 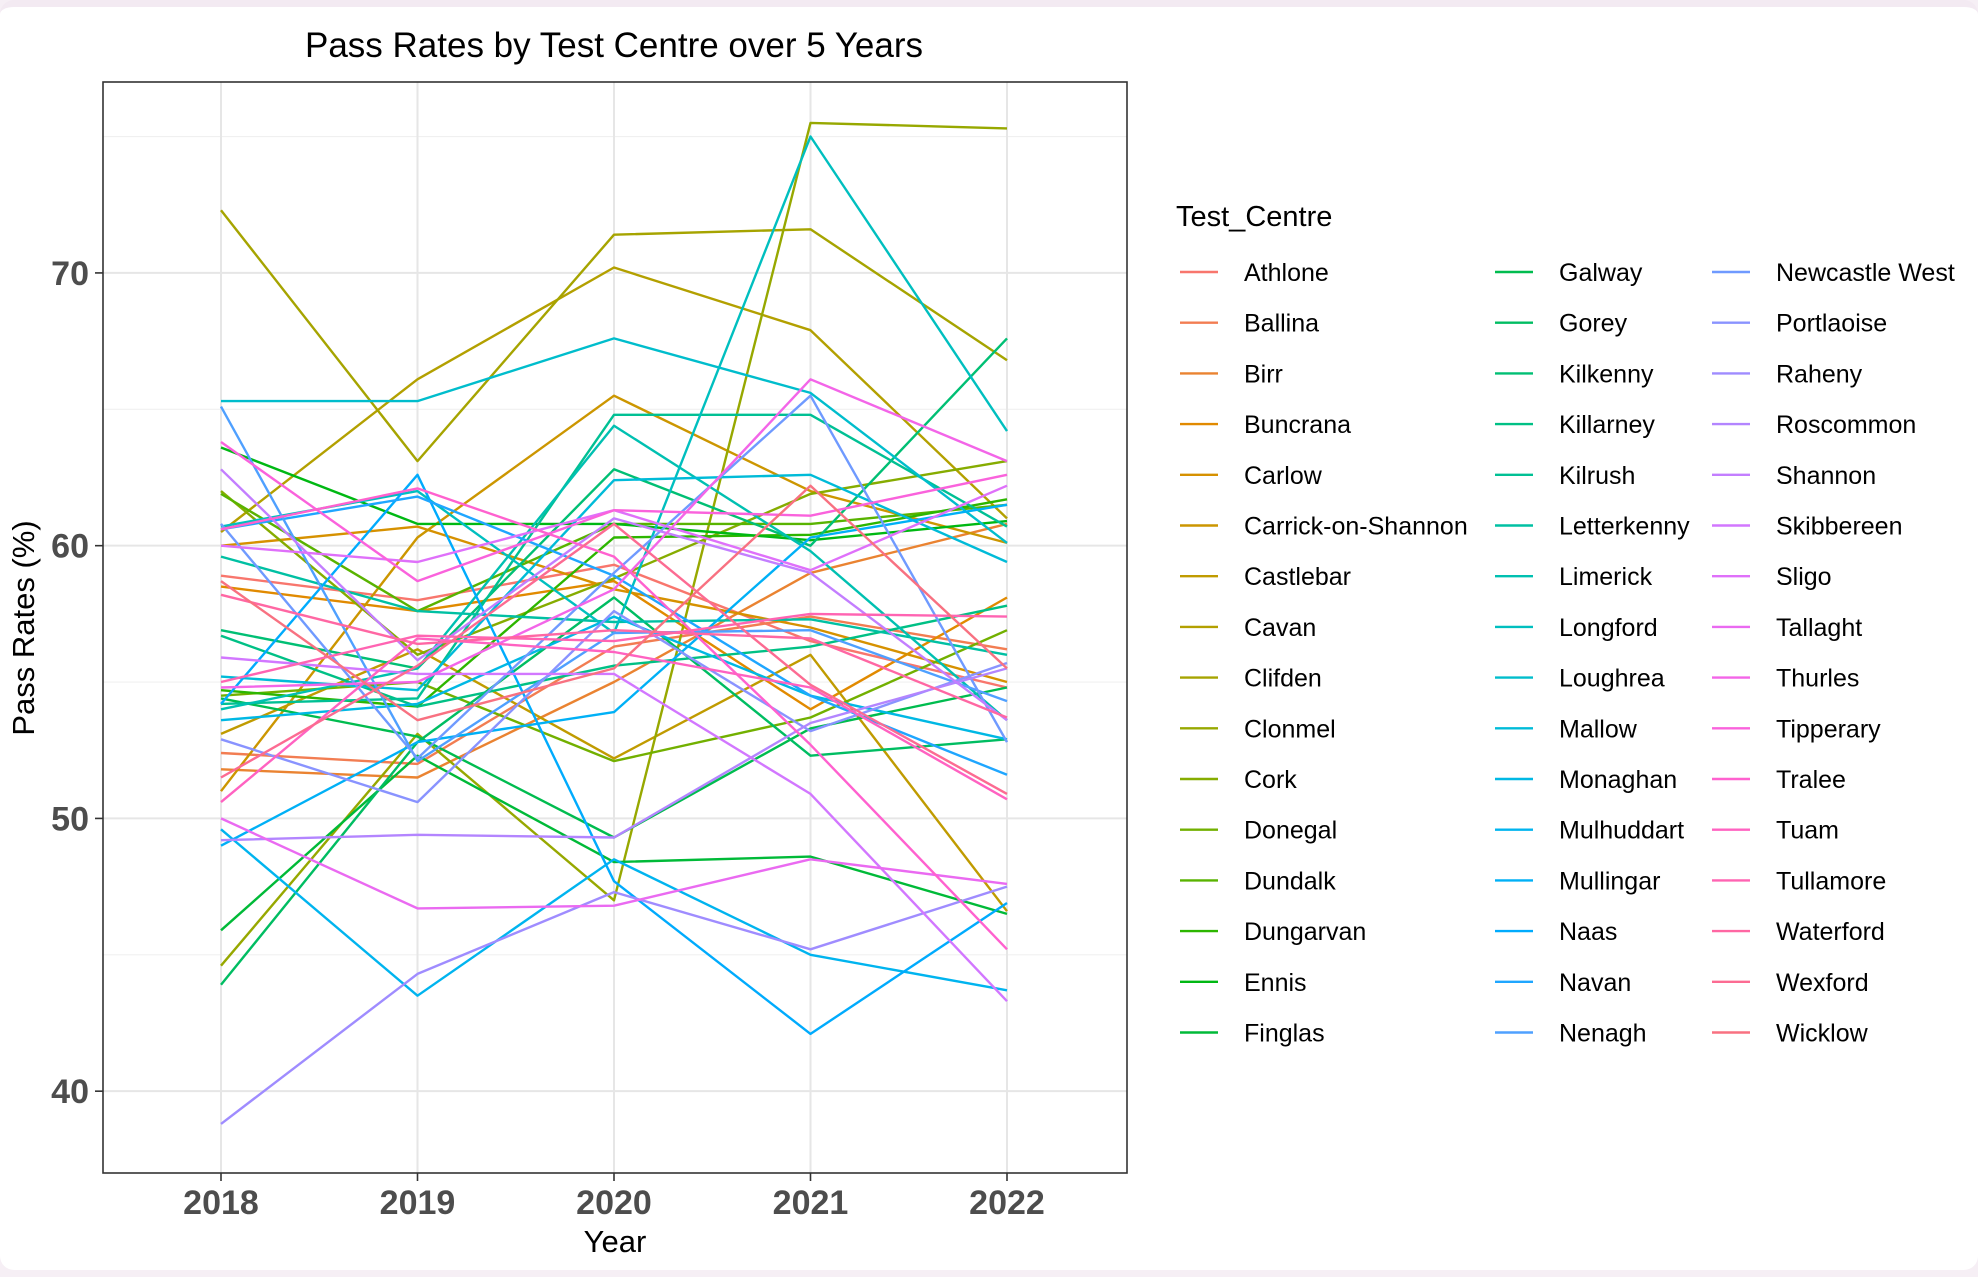 I want to click on legend-item: Tullamore, so click(x=1799, y=881).